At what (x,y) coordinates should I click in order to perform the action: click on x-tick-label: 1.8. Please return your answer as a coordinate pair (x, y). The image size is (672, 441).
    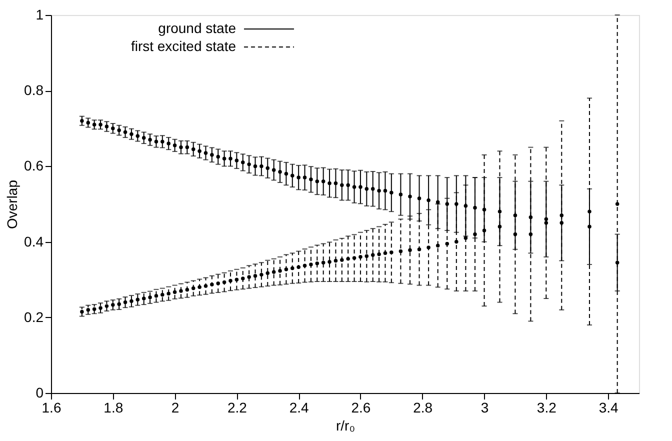
    Looking at the image, I should click on (114, 408).